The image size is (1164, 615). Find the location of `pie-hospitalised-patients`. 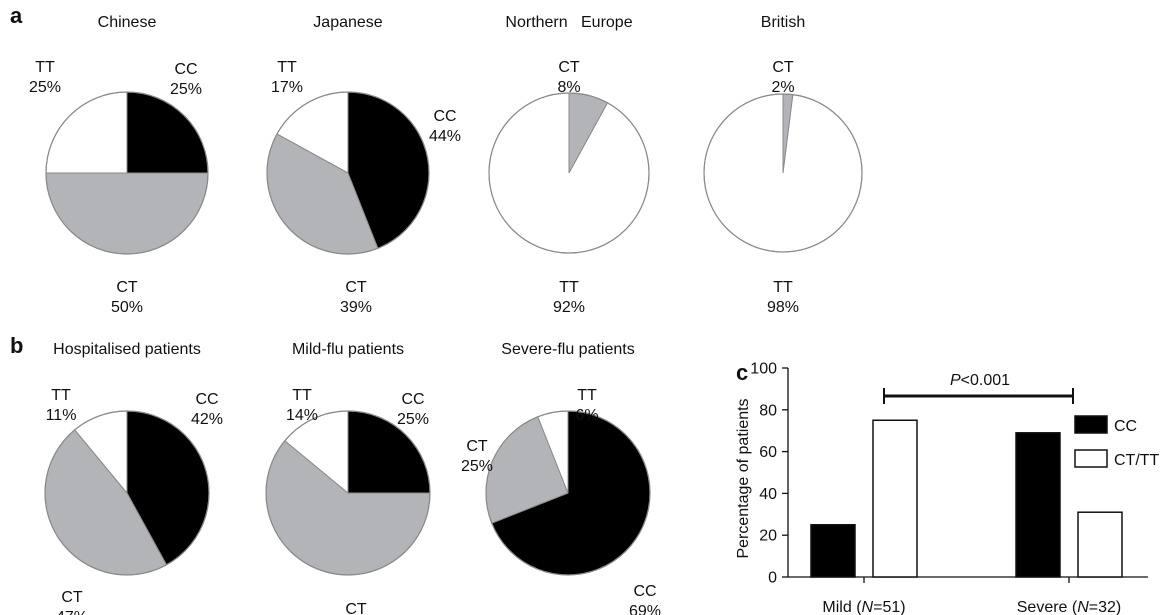

pie-hospitalised-patients is located at coordinates (127, 493).